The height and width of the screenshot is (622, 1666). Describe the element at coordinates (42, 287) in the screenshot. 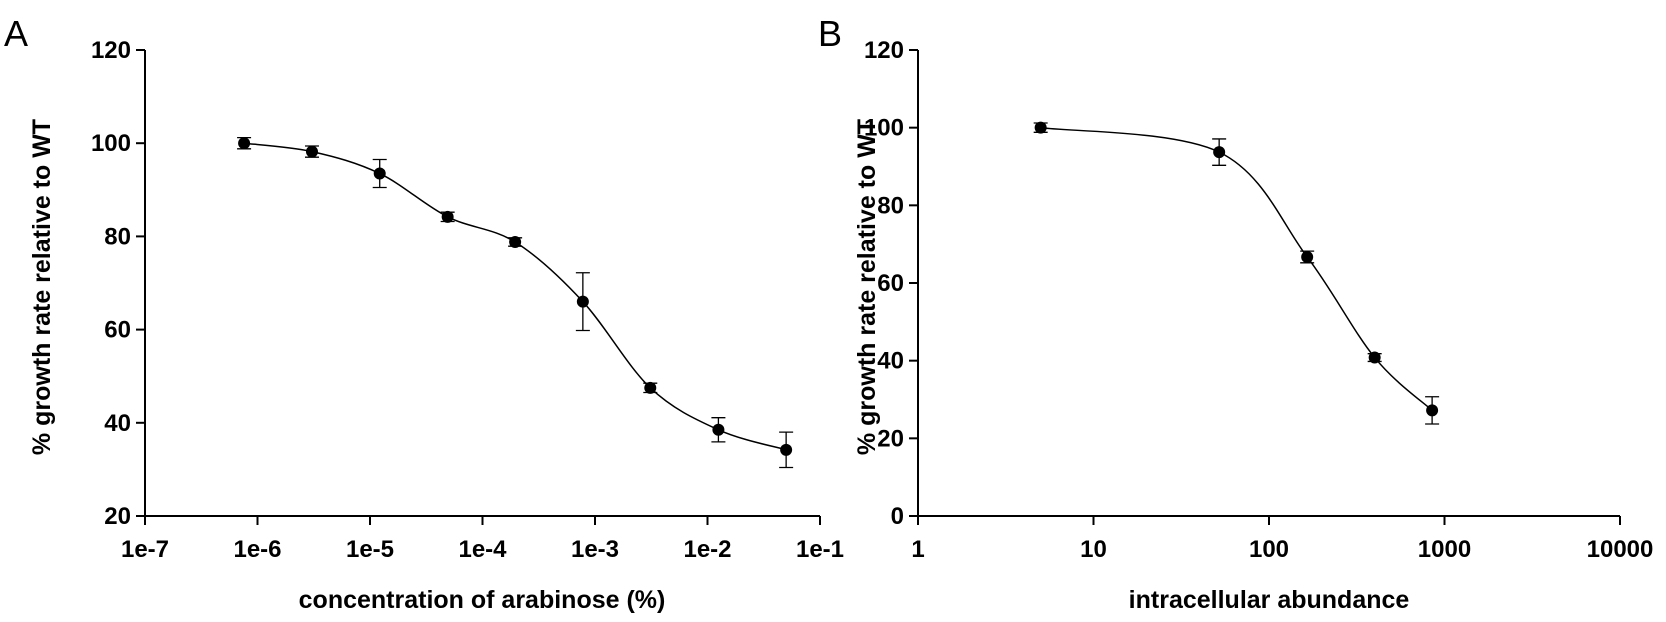

I see `panel-a-y-axis-title: % growth rate relative to WT` at that location.